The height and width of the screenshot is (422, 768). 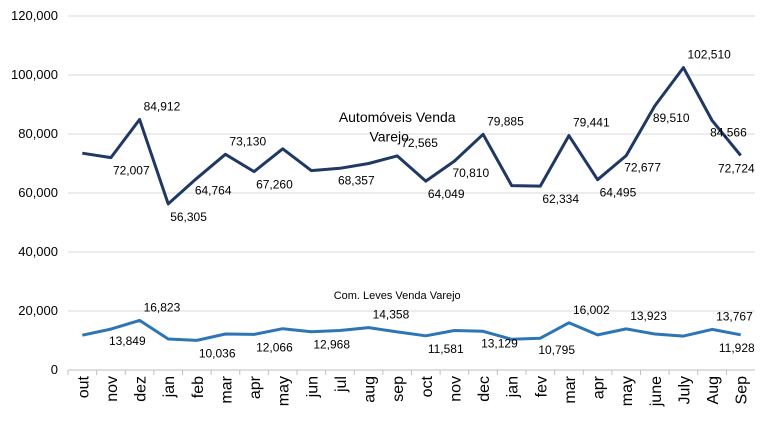 I want to click on data-label: 84,566, so click(x=728, y=133).